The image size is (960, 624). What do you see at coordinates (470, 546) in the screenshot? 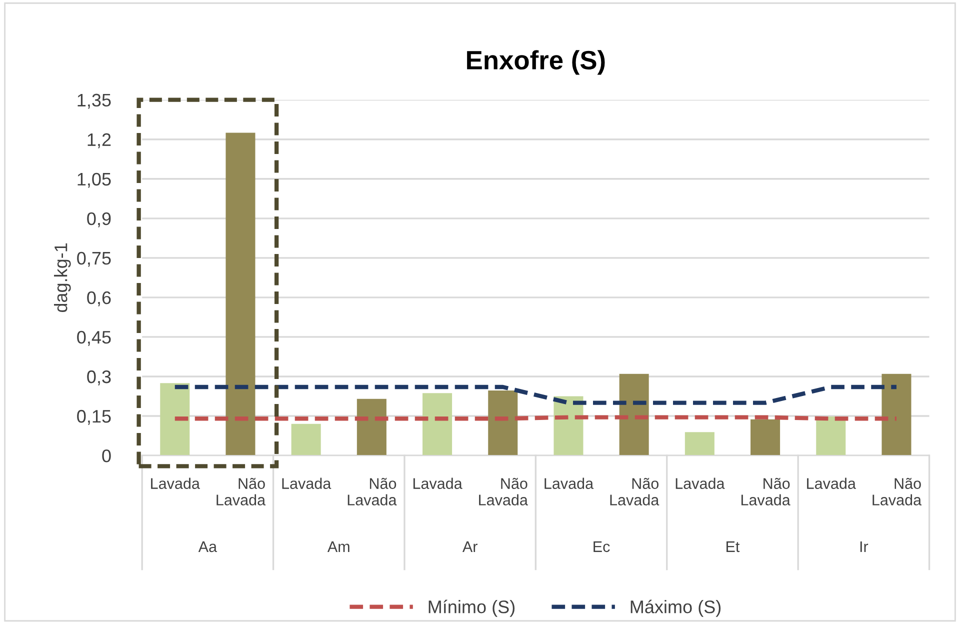
I see `text: Ar` at bounding box center [470, 546].